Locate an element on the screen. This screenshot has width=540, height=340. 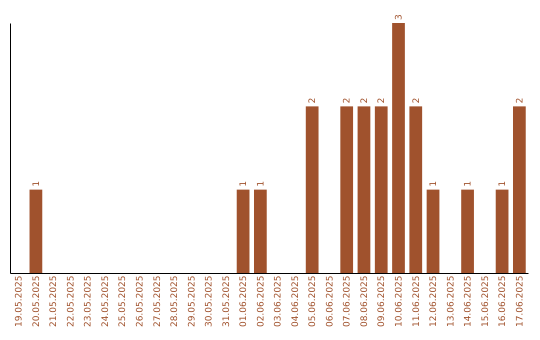
x-tick-label: 01.06.2025 is located at coordinates (244, 302).